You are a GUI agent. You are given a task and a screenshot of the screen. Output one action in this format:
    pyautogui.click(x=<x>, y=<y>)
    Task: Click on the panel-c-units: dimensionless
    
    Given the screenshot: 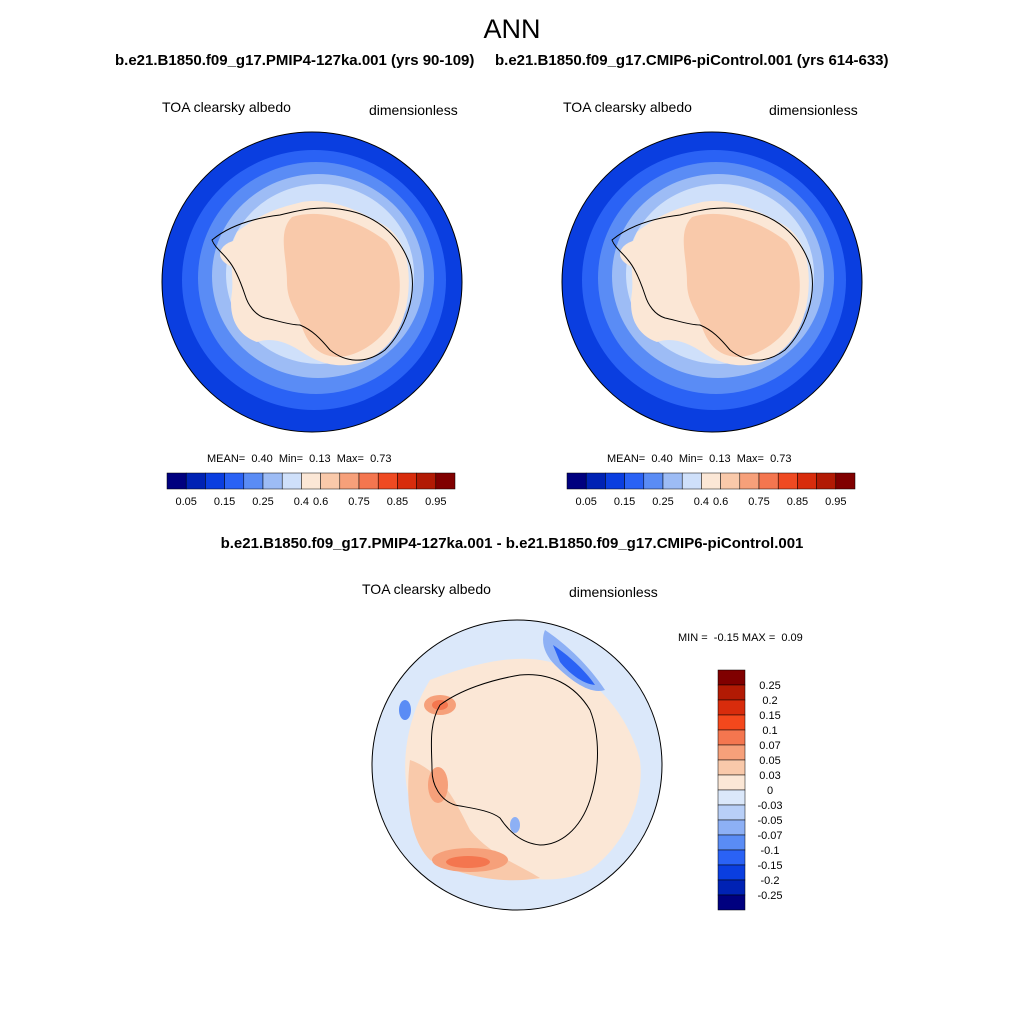 What is the action you would take?
    pyautogui.click(x=613, y=592)
    